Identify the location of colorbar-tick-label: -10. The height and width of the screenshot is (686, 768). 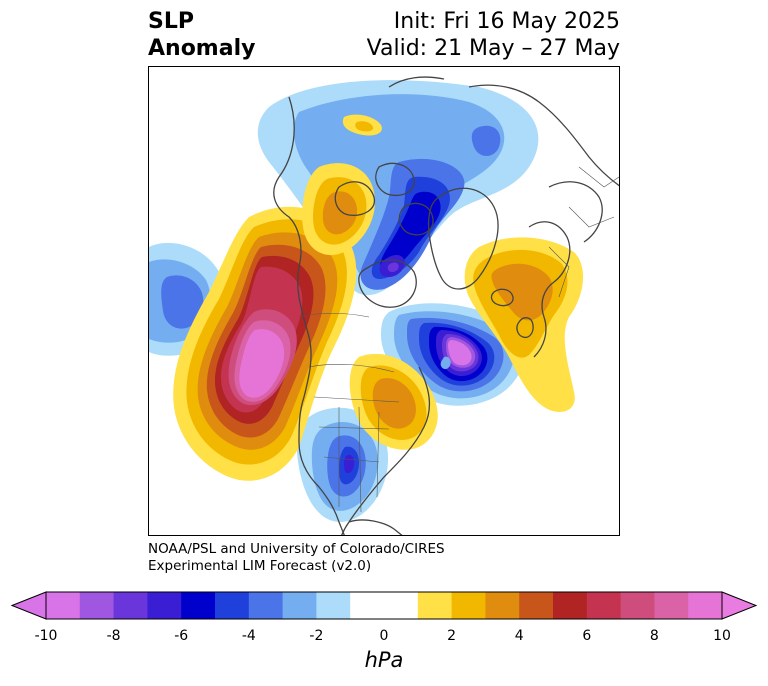
(46, 636).